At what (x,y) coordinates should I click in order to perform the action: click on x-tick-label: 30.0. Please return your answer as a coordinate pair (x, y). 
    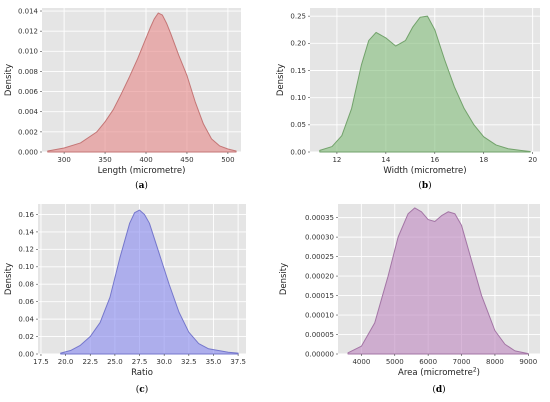
    Looking at the image, I should click on (164, 362).